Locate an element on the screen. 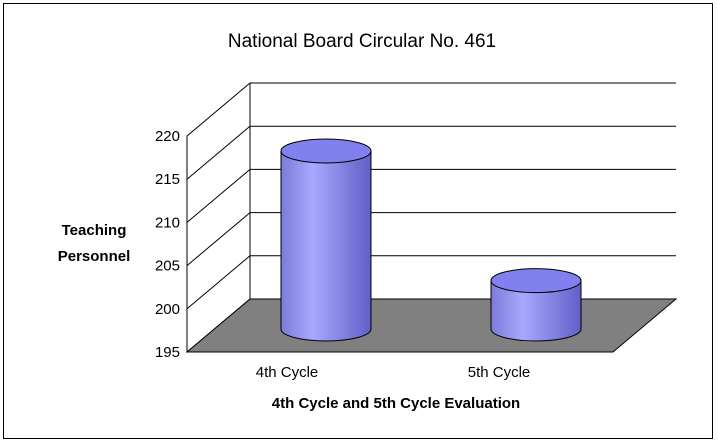 This screenshot has height=448, width=718. y-tick-label: 220 is located at coordinates (167, 136).